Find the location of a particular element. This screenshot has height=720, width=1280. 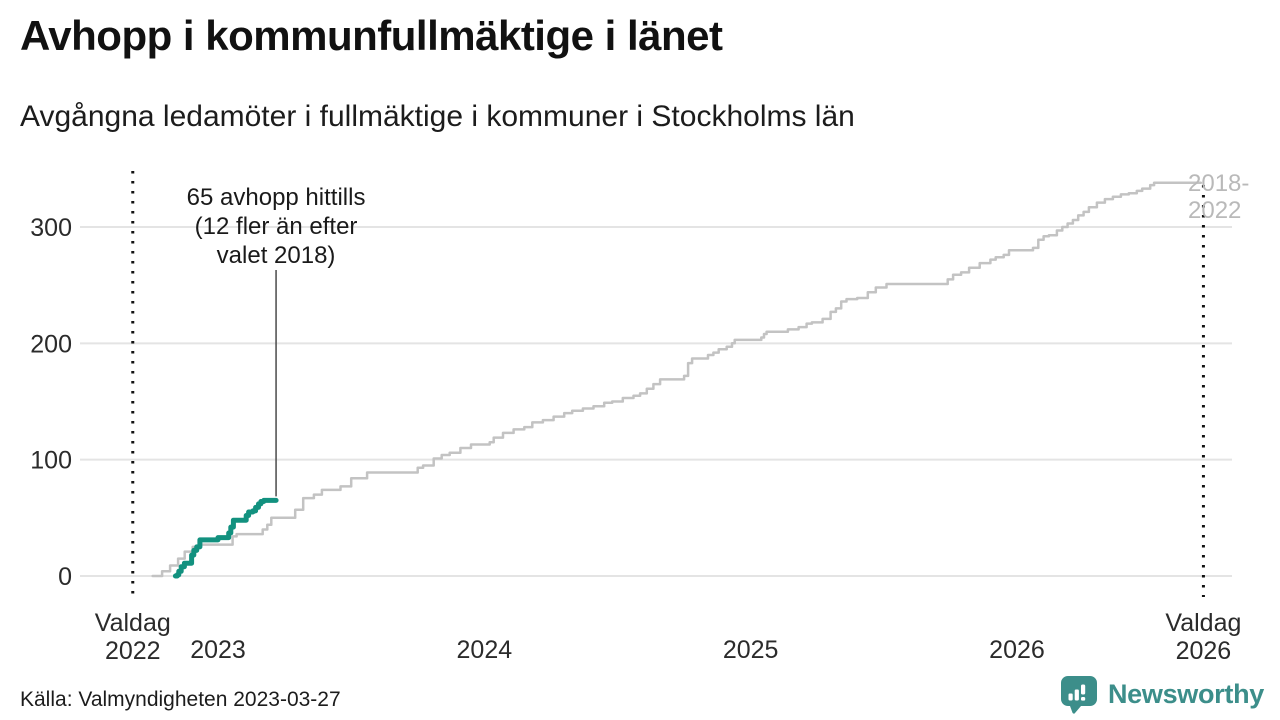

x-axis-labels: 2023 2024 2025 2026 is located at coordinates (617, 650).